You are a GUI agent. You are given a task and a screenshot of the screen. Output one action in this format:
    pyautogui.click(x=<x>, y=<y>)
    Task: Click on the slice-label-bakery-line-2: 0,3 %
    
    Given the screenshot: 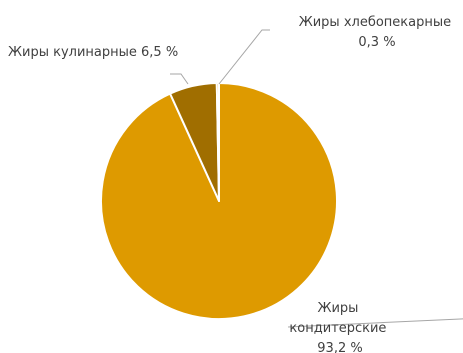 What is the action you would take?
    pyautogui.click(x=376, y=42)
    